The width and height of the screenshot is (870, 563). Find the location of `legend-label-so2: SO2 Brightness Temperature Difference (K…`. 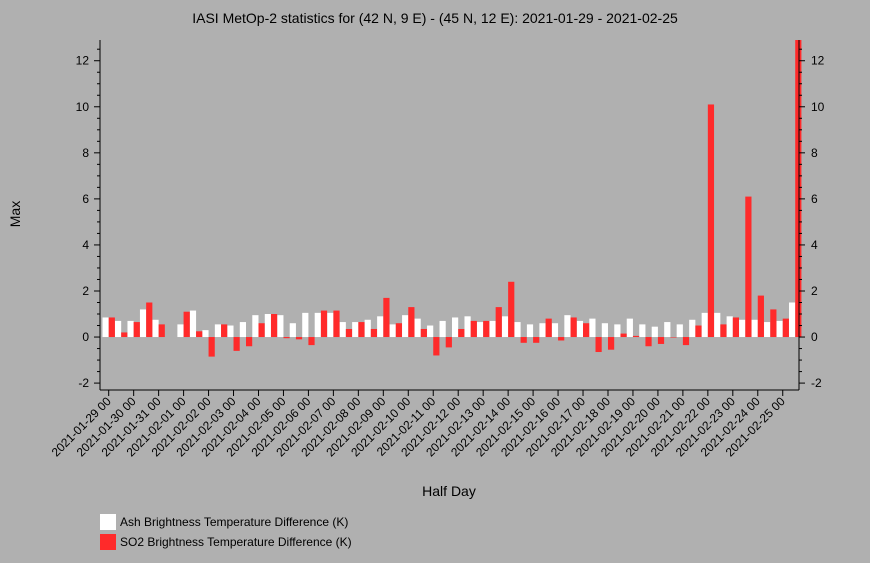

legend-label-so2: SO2 Brightness Temperature Difference (K… is located at coordinates (236, 542).